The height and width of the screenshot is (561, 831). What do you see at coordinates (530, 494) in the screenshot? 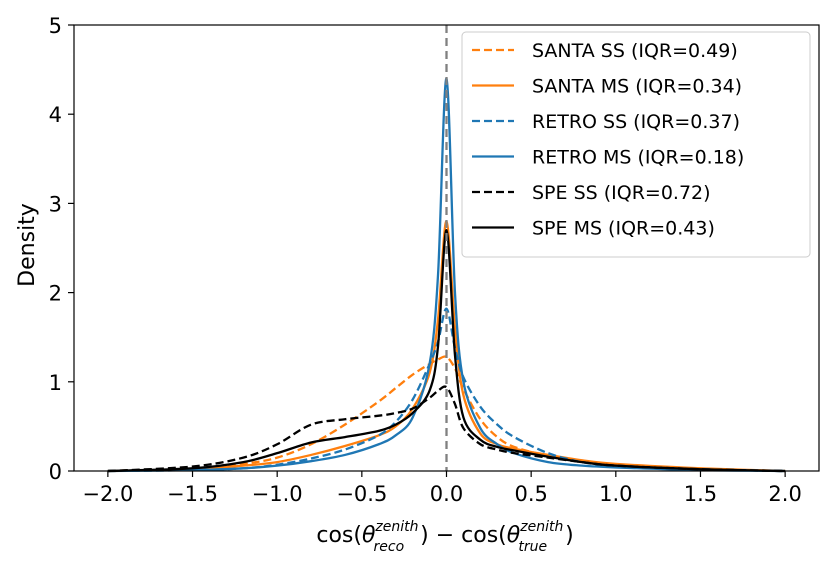
I see `x-tick-label: 0.5` at bounding box center [530, 494].